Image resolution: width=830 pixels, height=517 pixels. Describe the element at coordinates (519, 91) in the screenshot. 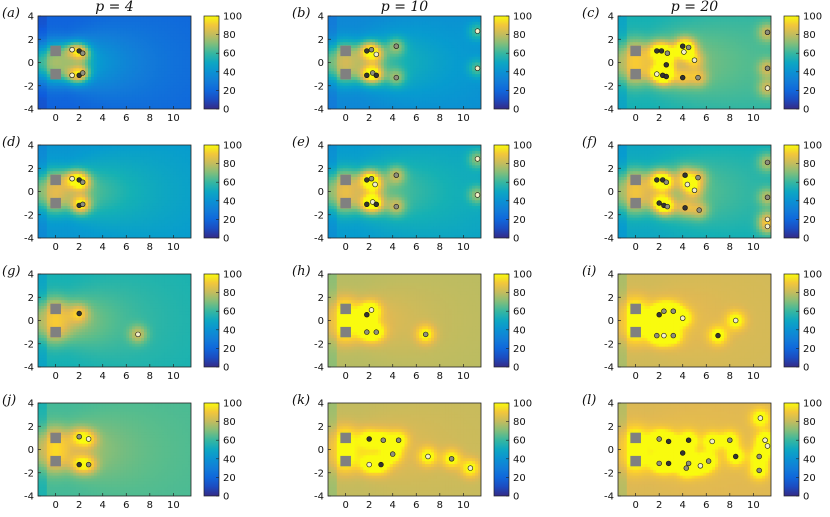

I see `colorbar-tick-label: 20` at that location.